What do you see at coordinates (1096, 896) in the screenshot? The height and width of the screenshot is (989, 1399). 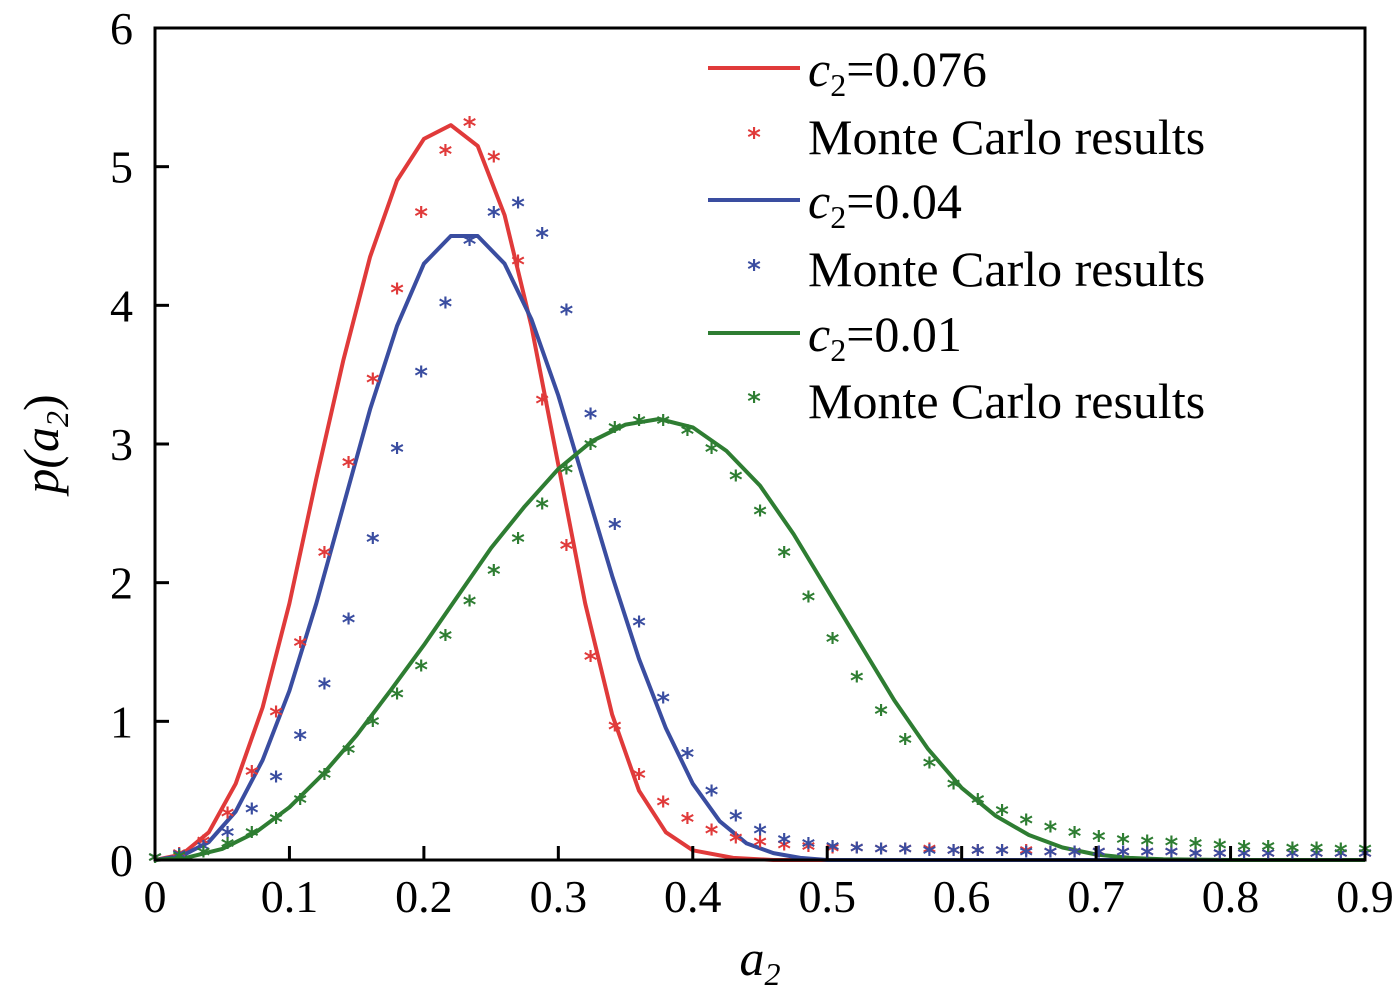 I see `x-tick-label: 0.7` at bounding box center [1096, 896].